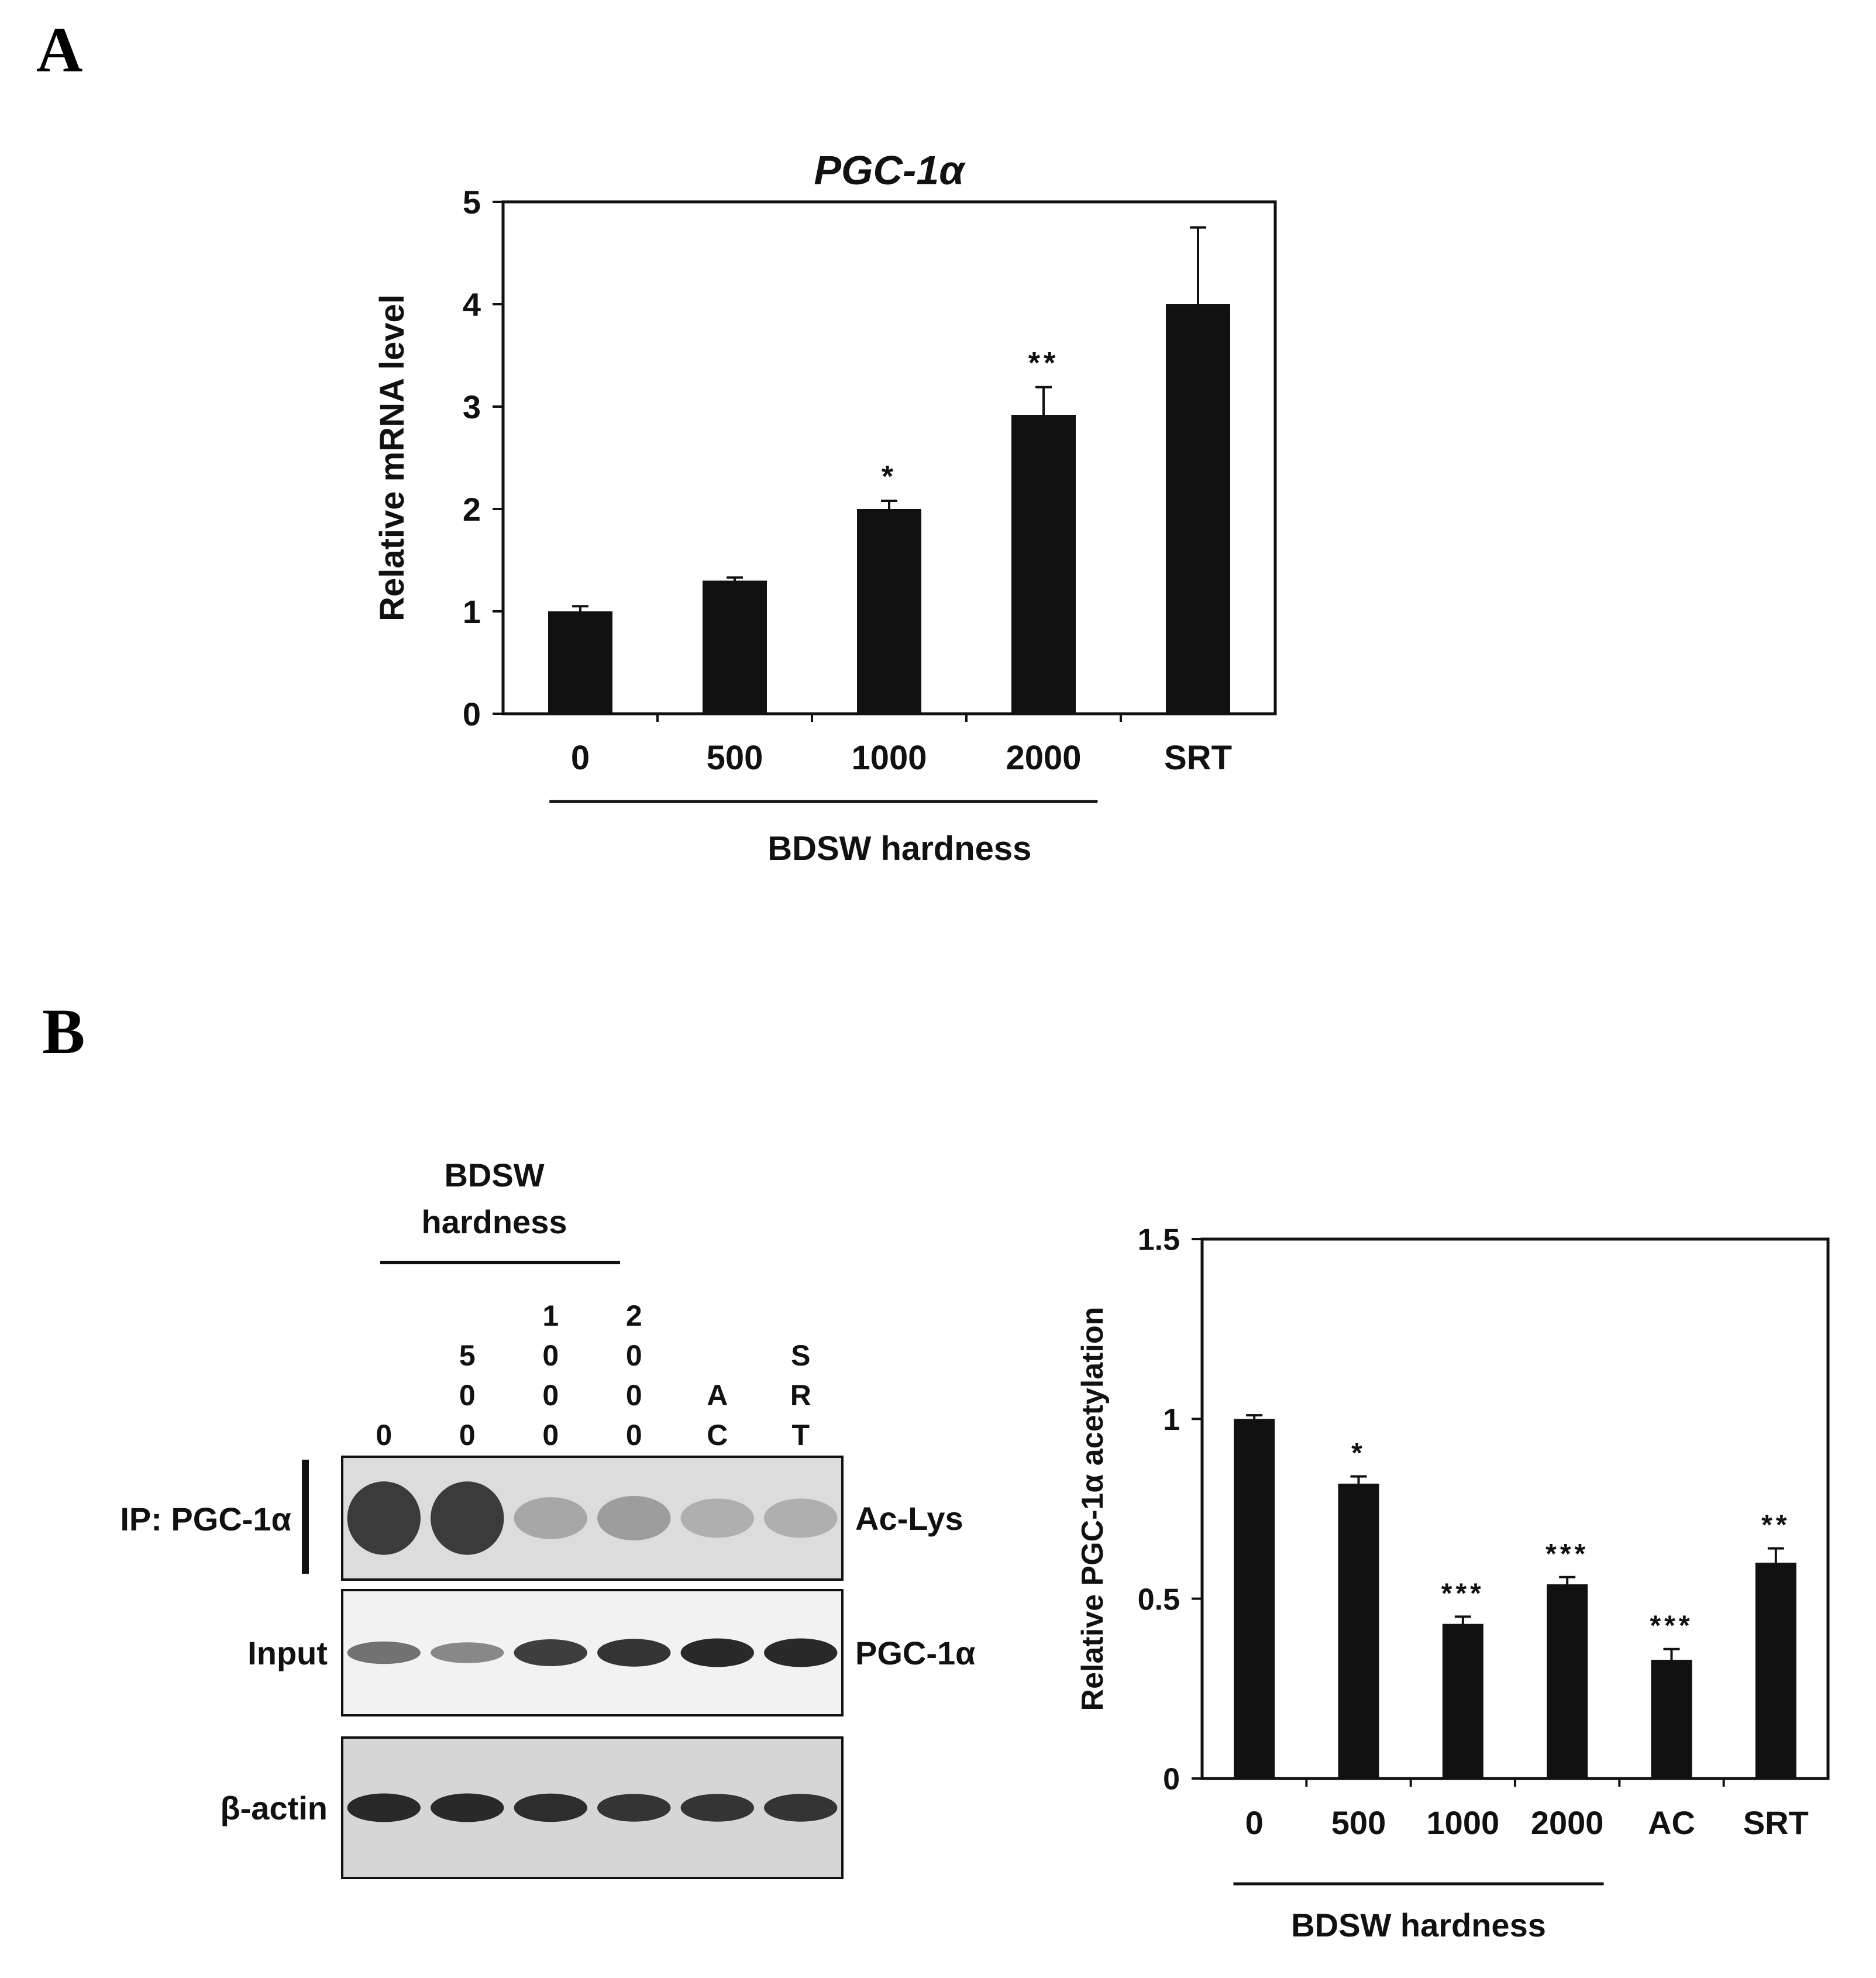  Describe the element at coordinates (494, 1175) in the screenshot. I see `blot-group-header: BDSW` at that location.